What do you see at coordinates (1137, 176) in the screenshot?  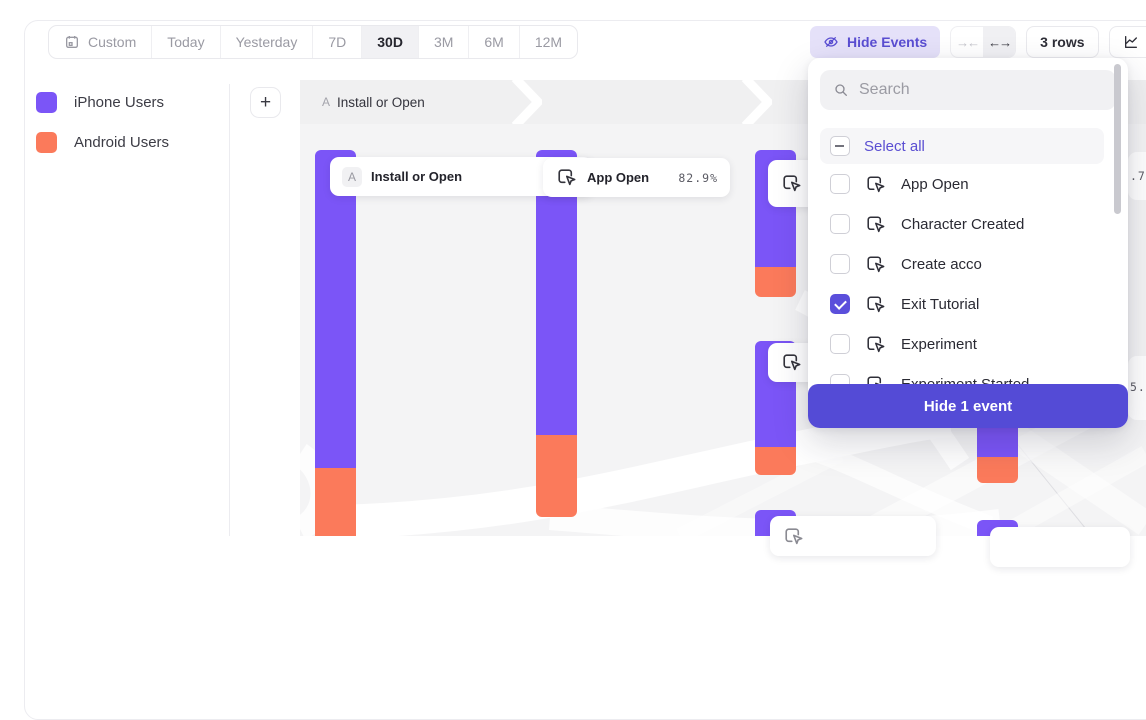 I see `edge-card-percent-top: .7%` at bounding box center [1137, 176].